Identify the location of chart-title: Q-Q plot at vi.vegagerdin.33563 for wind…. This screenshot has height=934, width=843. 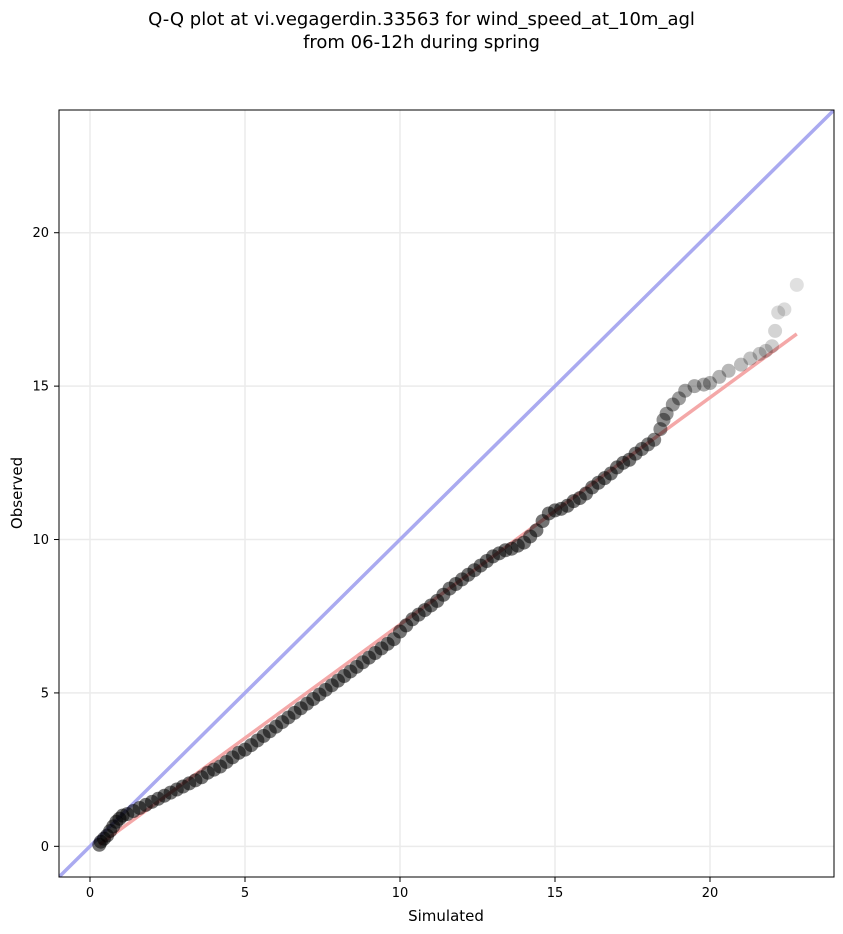
(421, 19).